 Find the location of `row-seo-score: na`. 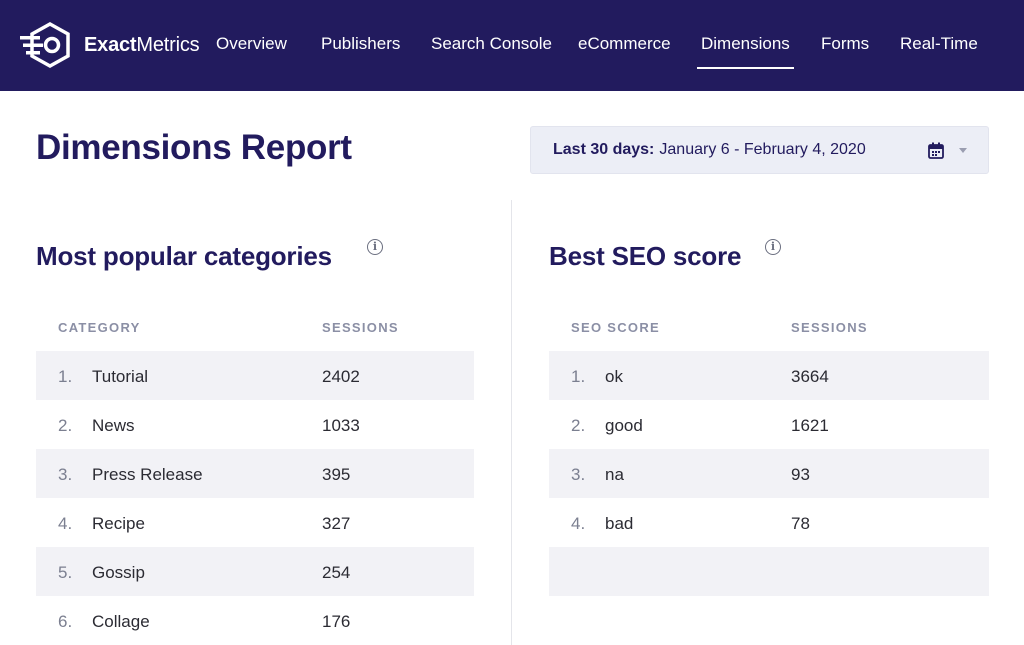

row-seo-score: na is located at coordinates (614, 474).